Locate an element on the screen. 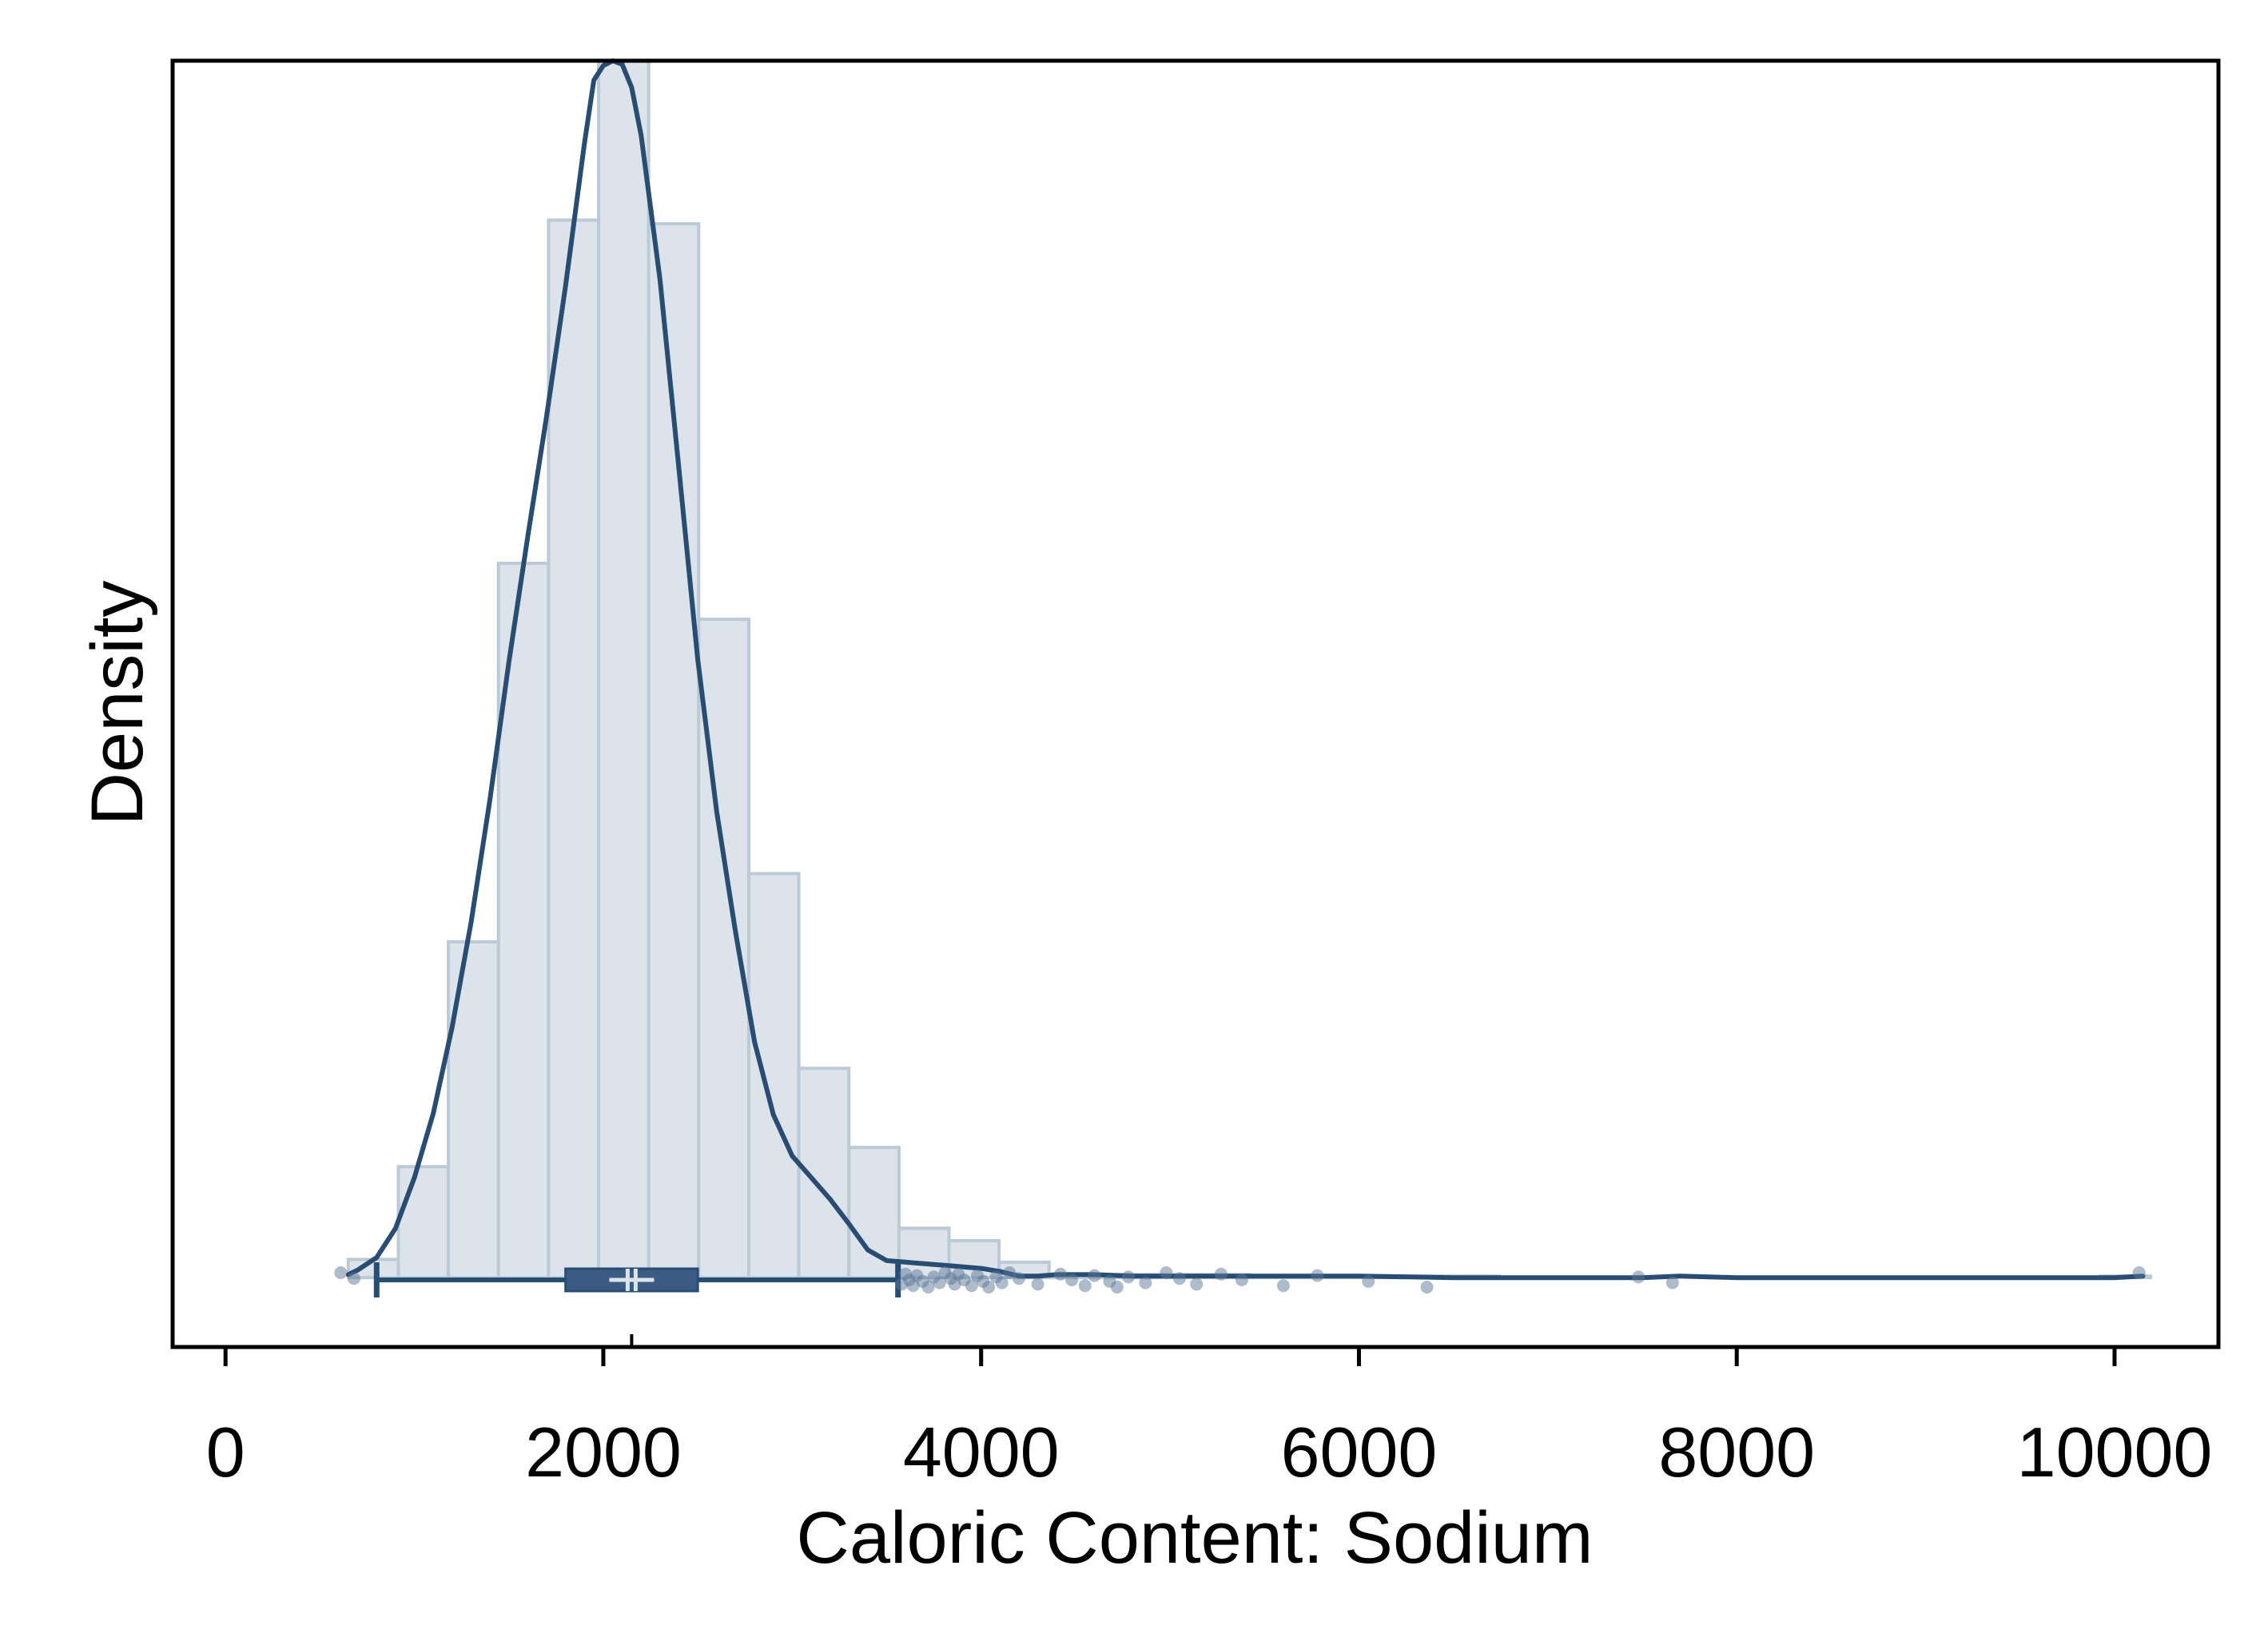 The image size is (2268, 1649). outlier-points is located at coordinates (1240, 1279).